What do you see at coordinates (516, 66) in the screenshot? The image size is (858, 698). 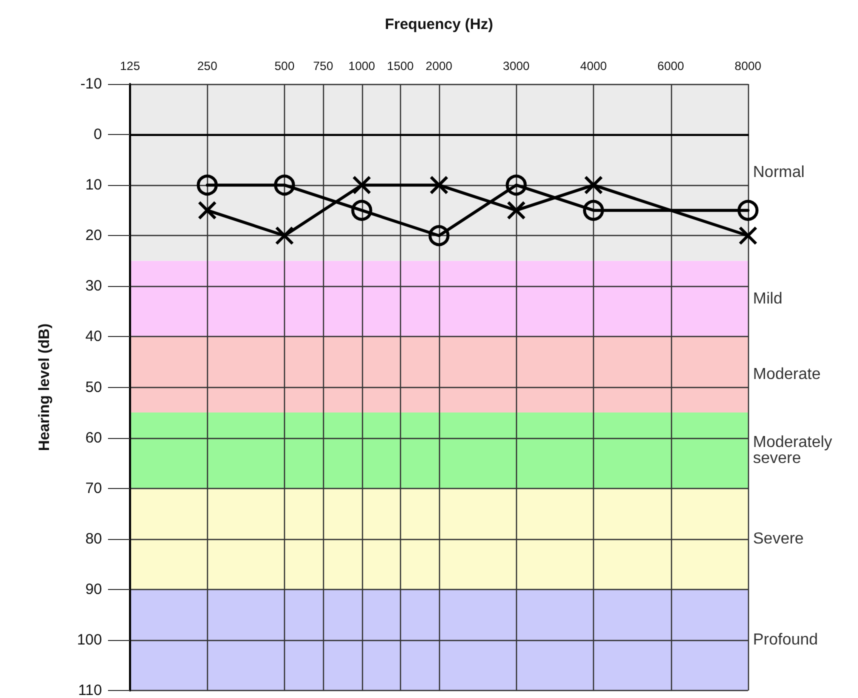 I see `x-tick-label: 3000` at bounding box center [516, 66].